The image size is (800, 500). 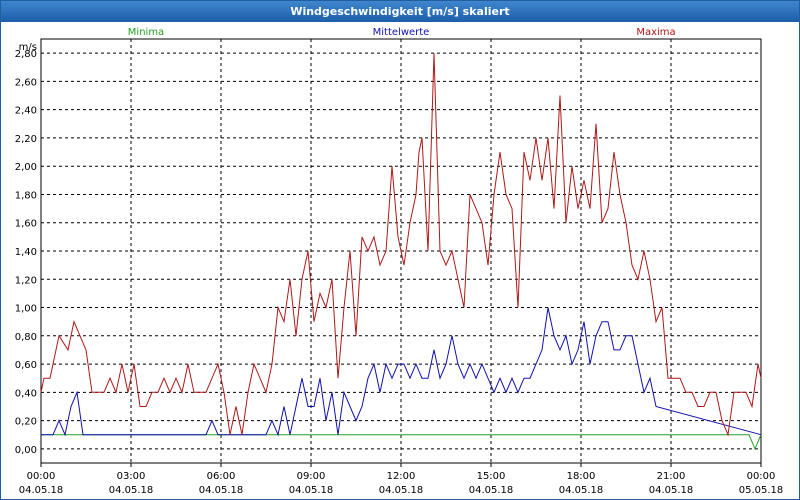 What do you see at coordinates (26, 365) in the screenshot?
I see `y-tick-label: 0,60` at bounding box center [26, 365].